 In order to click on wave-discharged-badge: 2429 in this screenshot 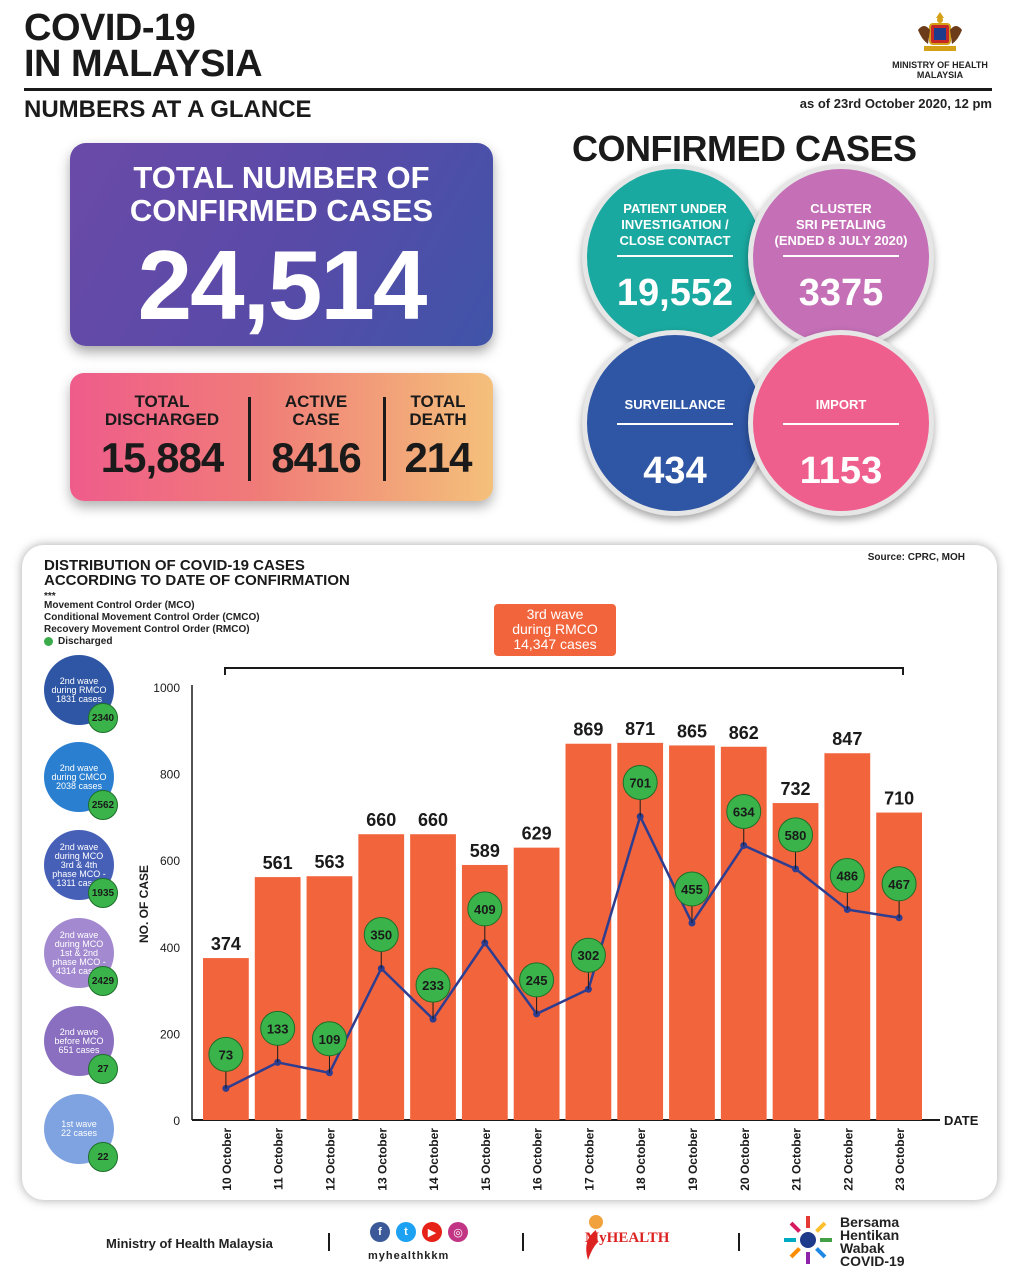, I will do `click(103, 981)`.